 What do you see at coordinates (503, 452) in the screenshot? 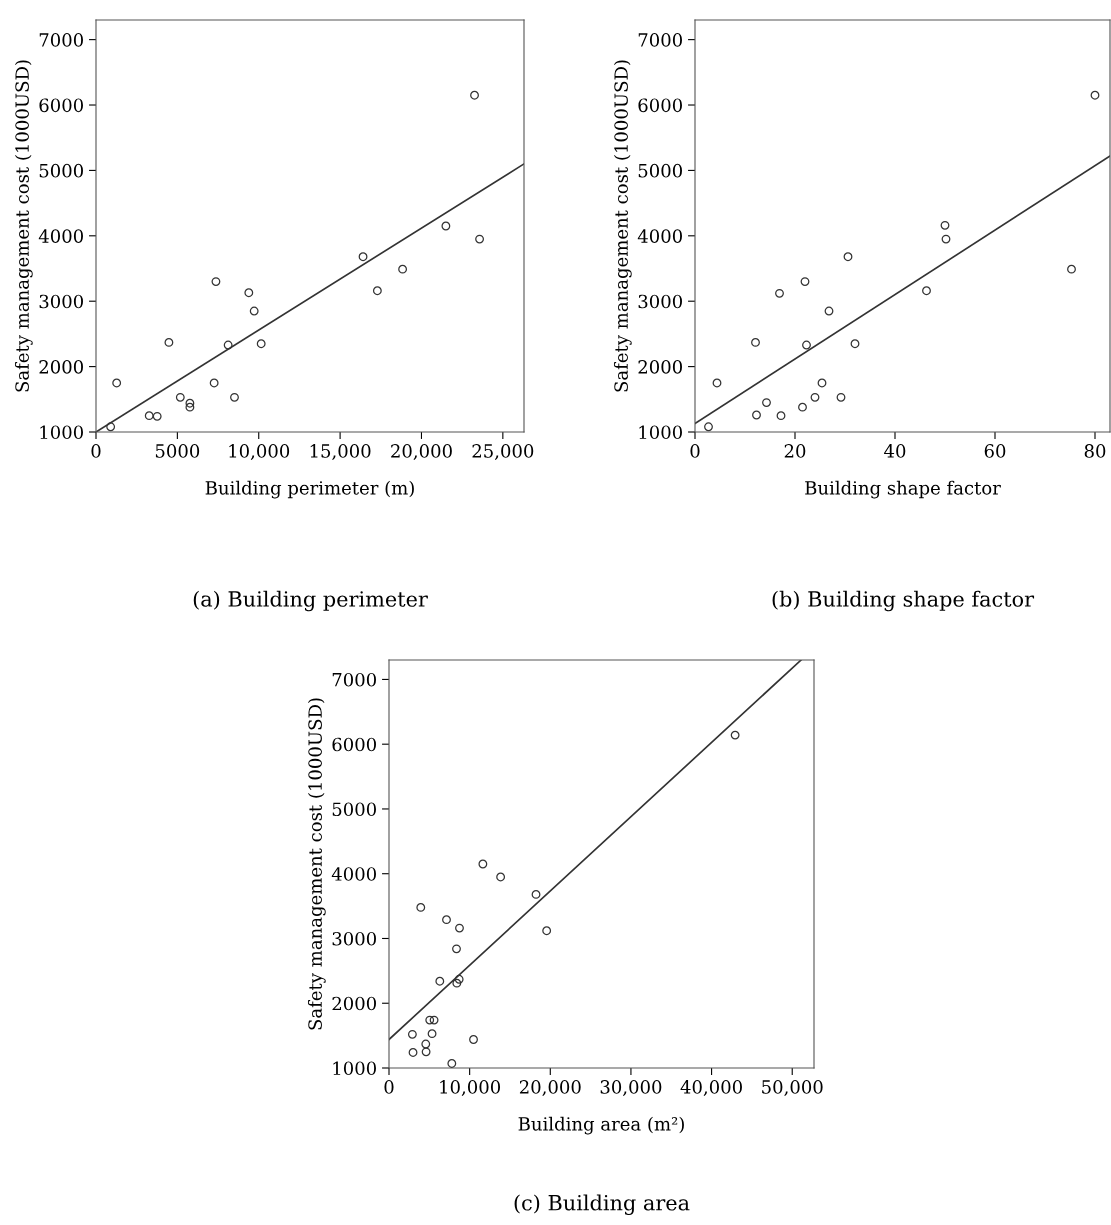
I see `x-tick-label: 25,000` at bounding box center [503, 452].